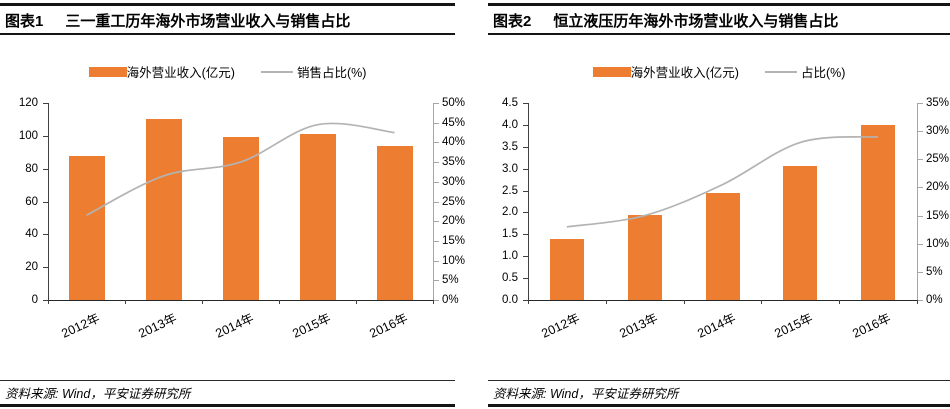  What do you see at coordinates (512, 21) in the screenshot?
I see `figure-tag: 图表2` at bounding box center [512, 21].